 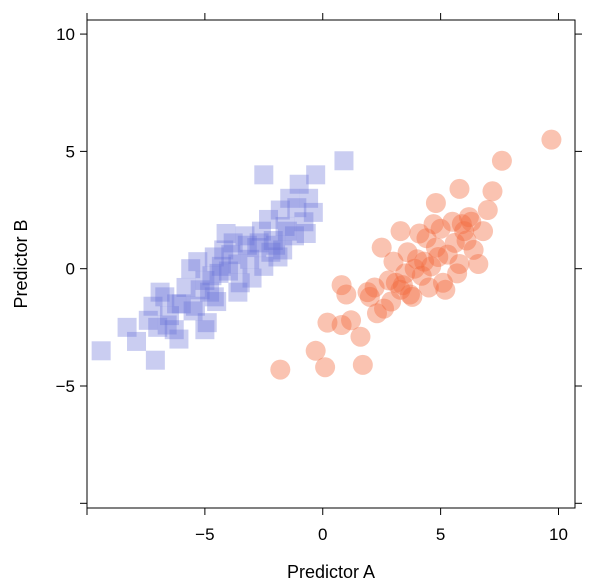 I want to click on x-axis-title: Predictor A, so click(x=331, y=572).